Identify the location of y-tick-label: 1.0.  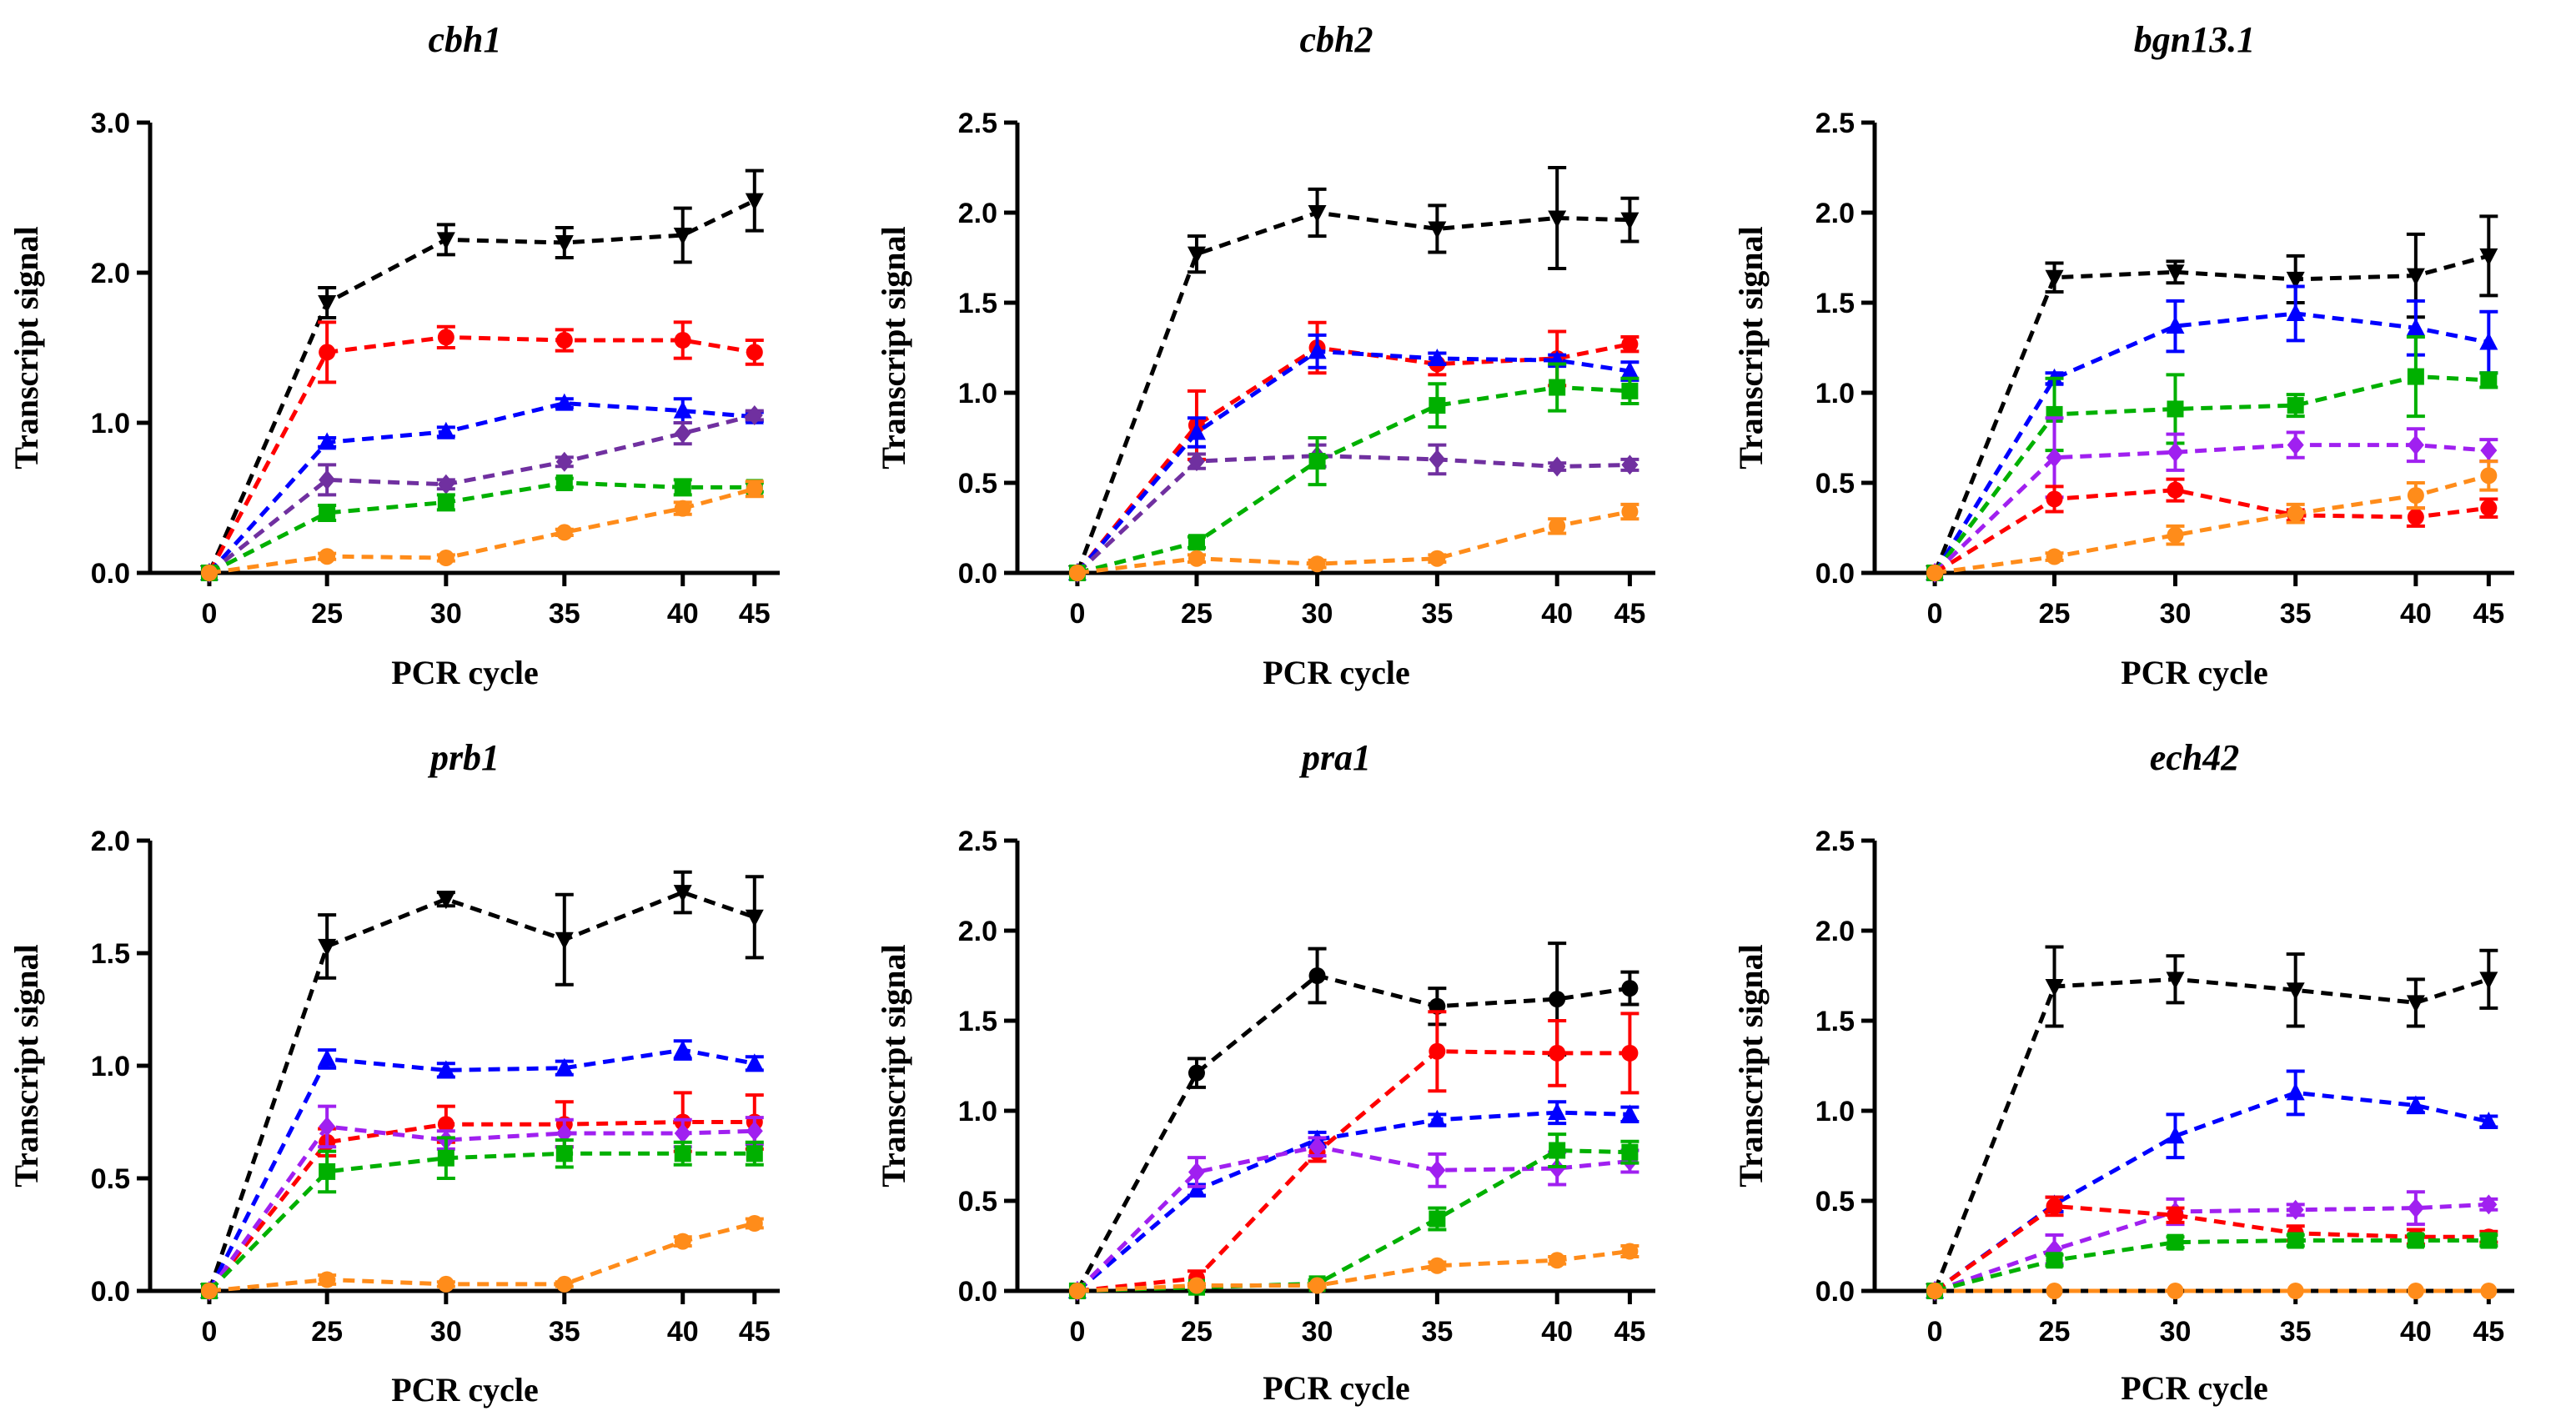
(1835, 1111).